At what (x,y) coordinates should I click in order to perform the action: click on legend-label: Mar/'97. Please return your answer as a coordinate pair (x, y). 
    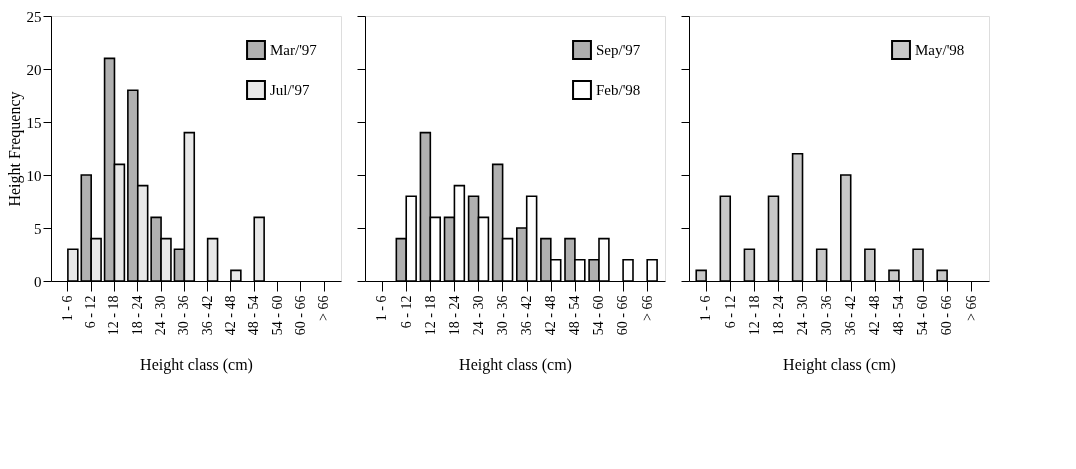
    Looking at the image, I should click on (294, 50).